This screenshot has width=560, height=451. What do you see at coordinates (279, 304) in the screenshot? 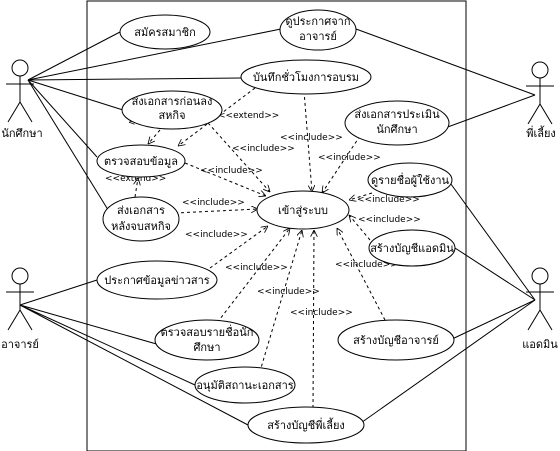
I see `rel-approve-login` at bounding box center [279, 304].